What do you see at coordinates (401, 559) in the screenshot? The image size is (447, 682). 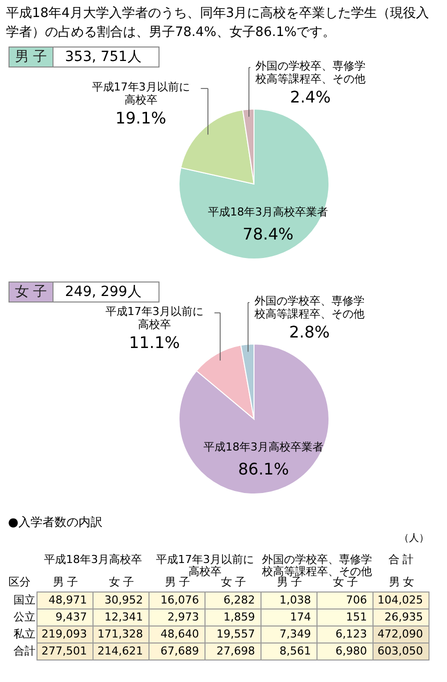 I see `text: 合 計` at bounding box center [401, 559].